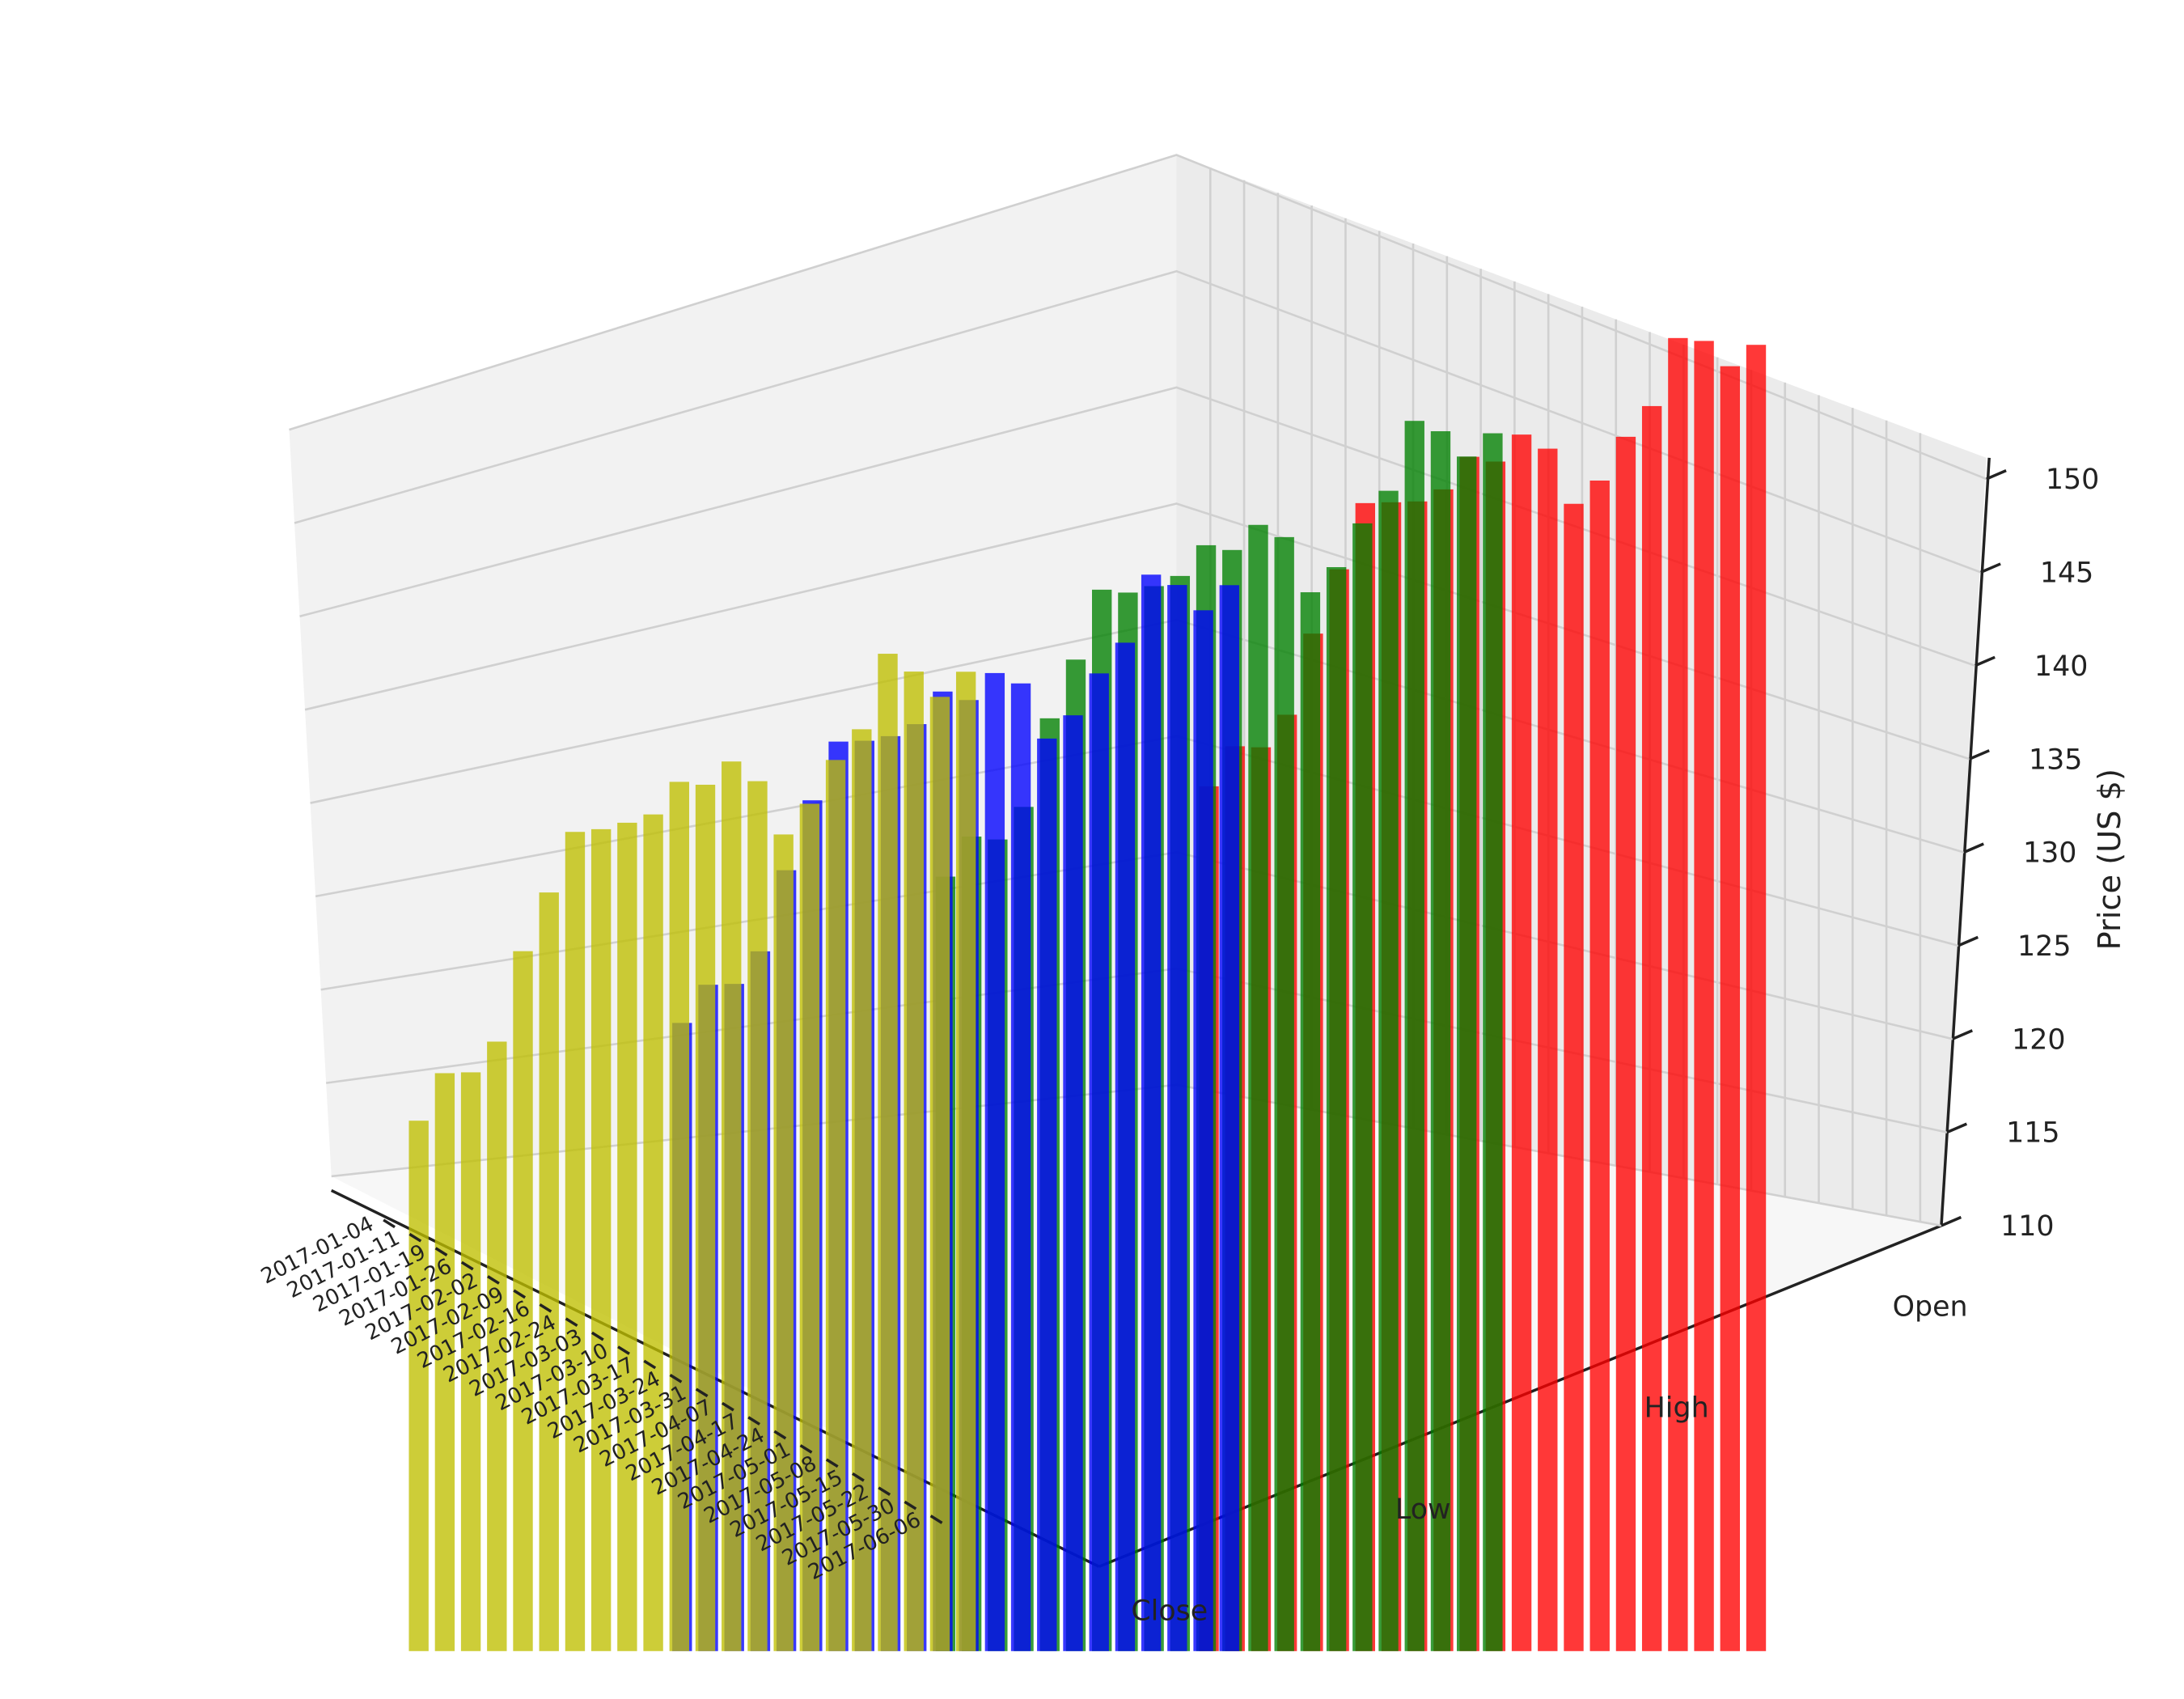  Describe the element at coordinates (2049, 853) in the screenshot. I see `z-tick-label: 130` at that location.